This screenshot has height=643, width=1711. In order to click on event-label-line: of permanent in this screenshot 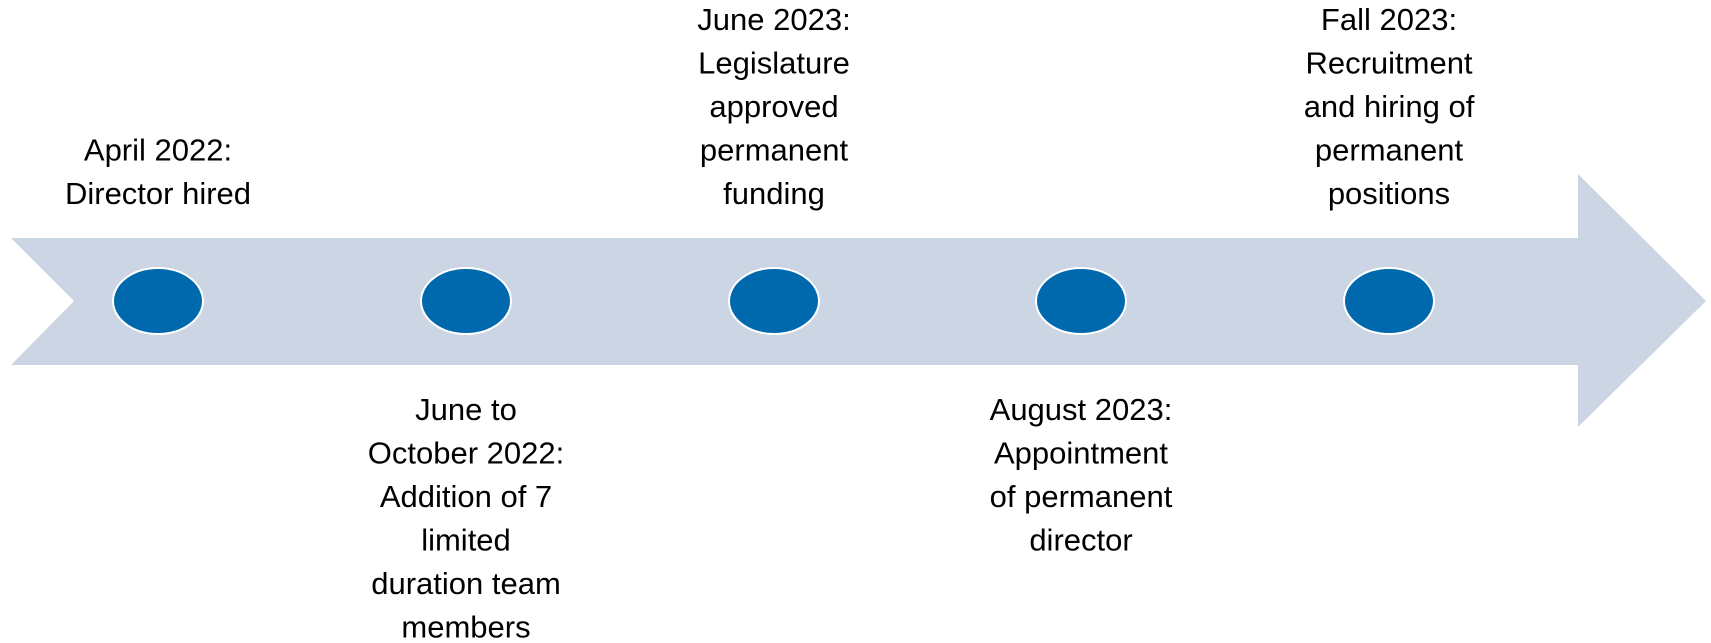, I will do `click(1081, 496)`.